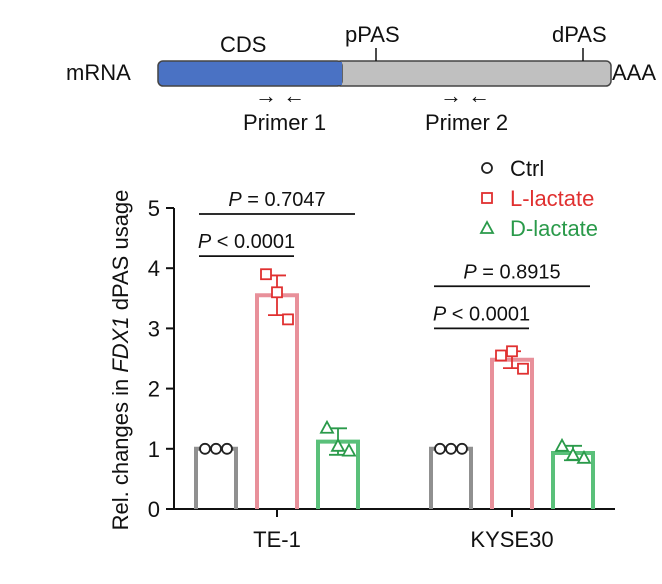  Describe the element at coordinates (372, 34) in the screenshot. I see `ppas-label: pPAS` at that location.